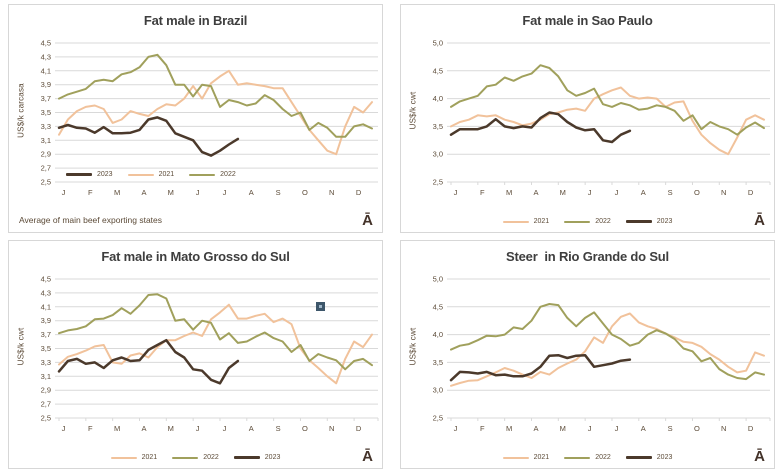 This screenshot has width=782, height=472. I want to click on legend-swatch-2023, so click(79, 174).